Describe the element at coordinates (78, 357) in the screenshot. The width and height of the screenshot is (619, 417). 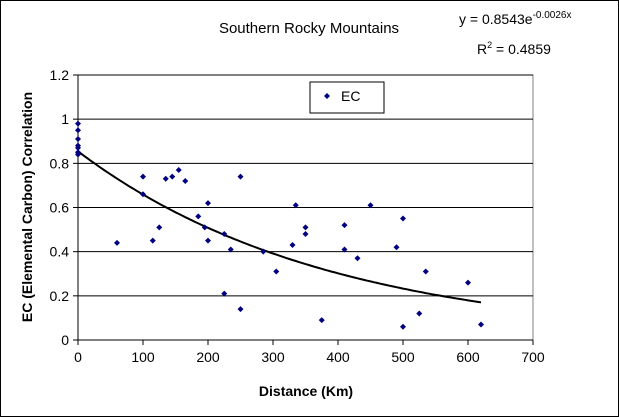
I see `x-tick-label: 0` at that location.